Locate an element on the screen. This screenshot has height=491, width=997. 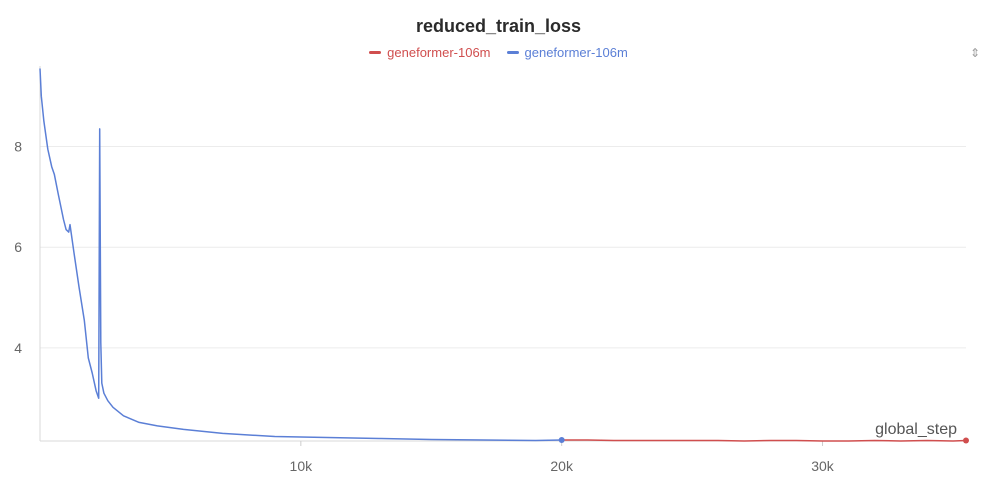
legend-swatch-red is located at coordinates (375, 52).